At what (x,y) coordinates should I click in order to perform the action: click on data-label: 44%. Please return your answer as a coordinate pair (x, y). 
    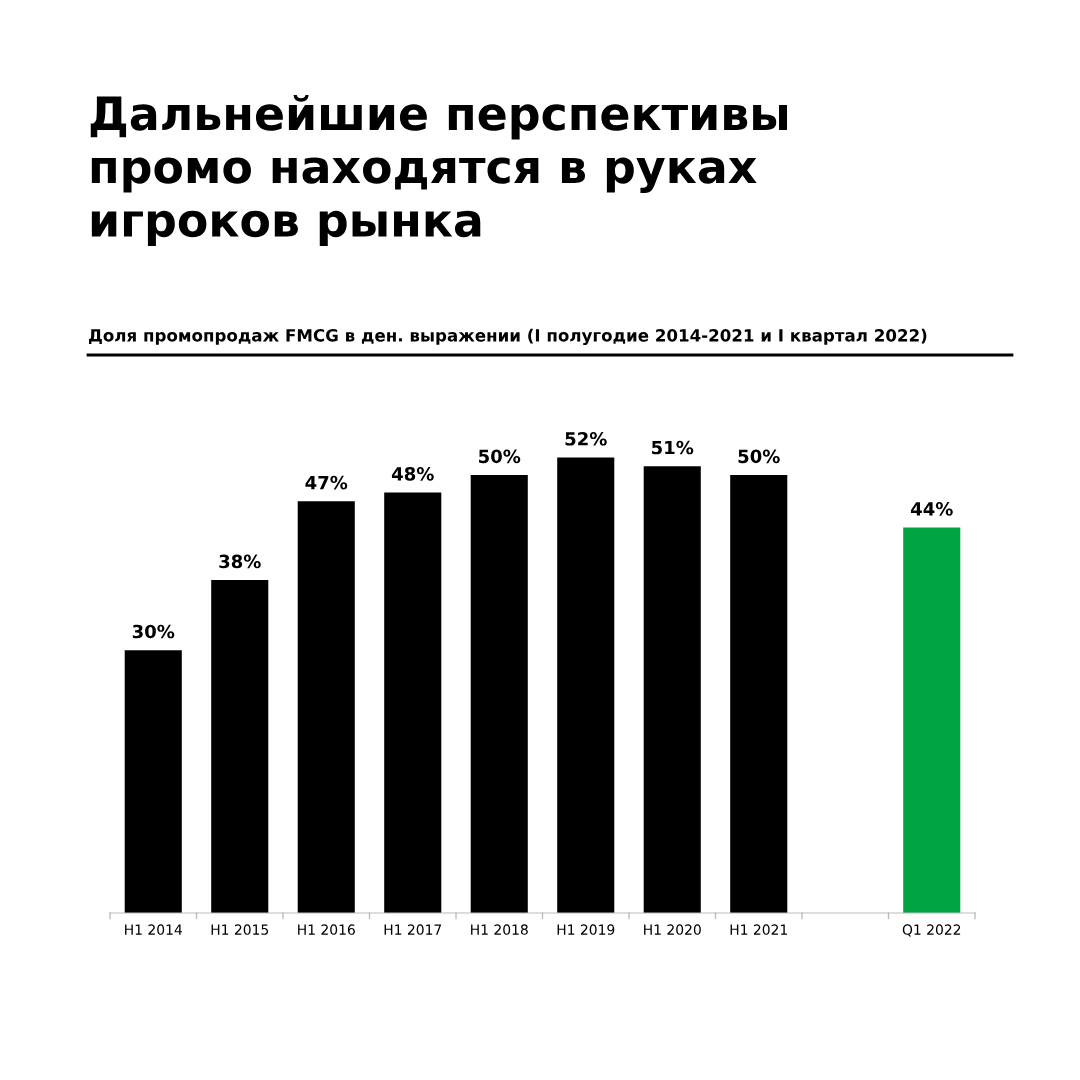
    Looking at the image, I should click on (931, 509).